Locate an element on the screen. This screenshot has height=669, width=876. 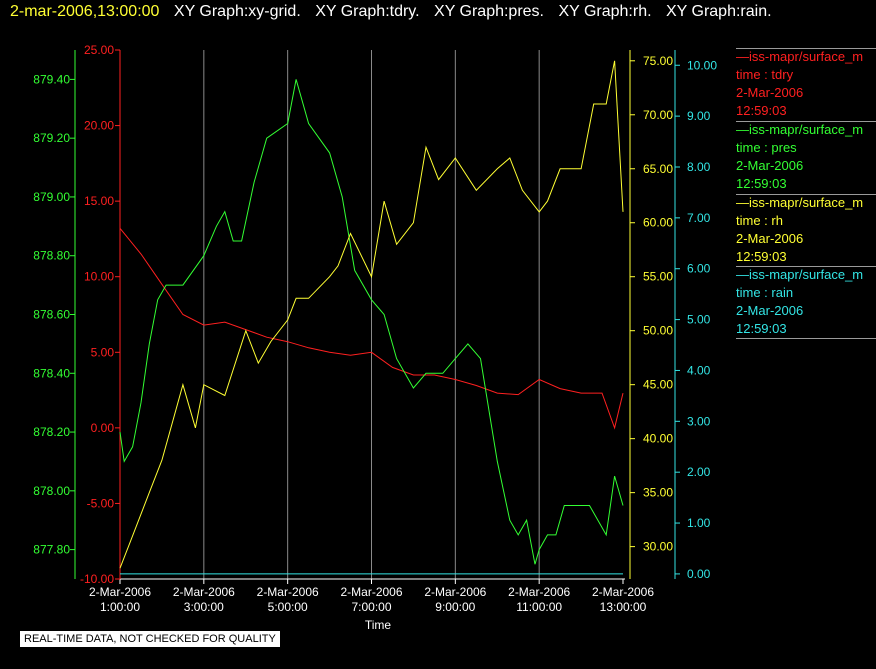
pres-y-tick-label: 879.00 is located at coordinates (51, 197).